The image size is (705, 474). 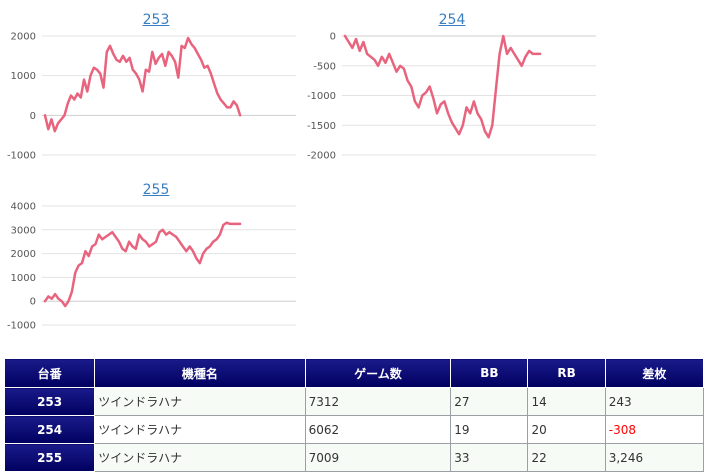 I want to click on col-header-rb: RB, so click(x=566, y=373).